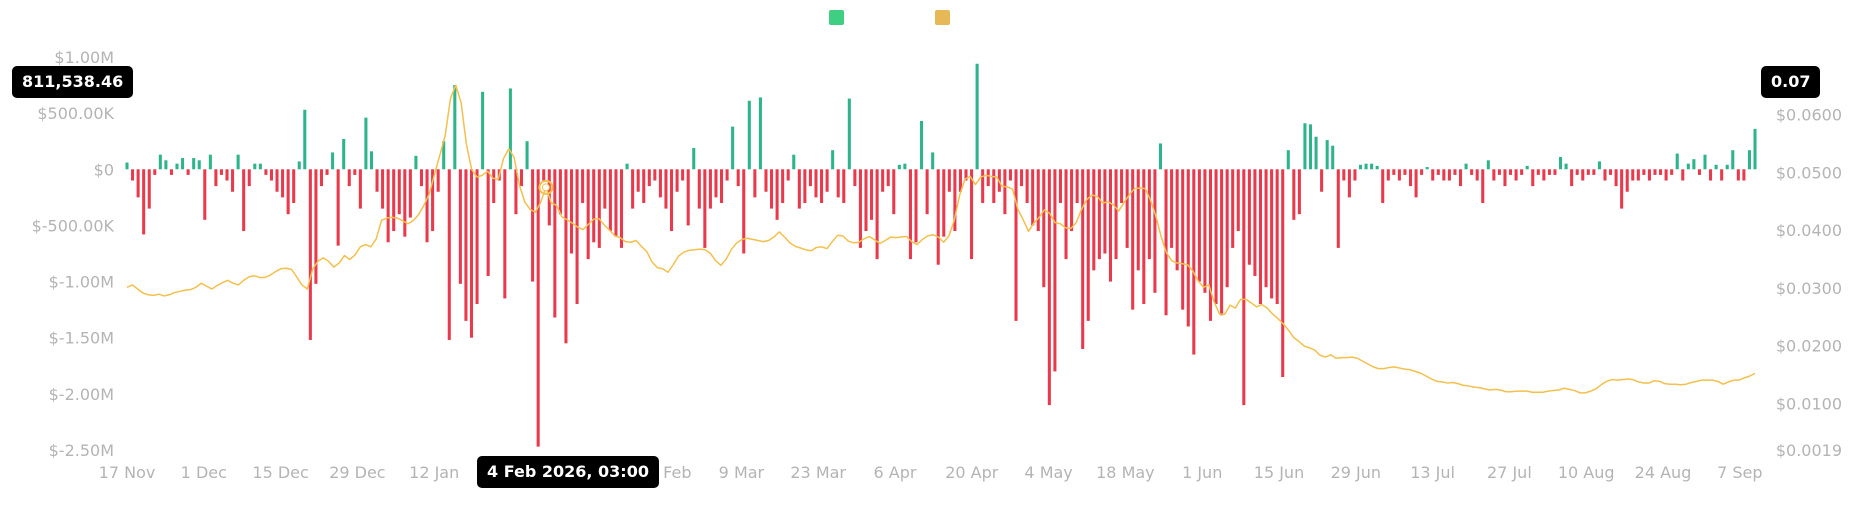 This screenshot has width=1852, height=529. I want to click on y-right-tick-label: $0.0500, so click(1809, 172).